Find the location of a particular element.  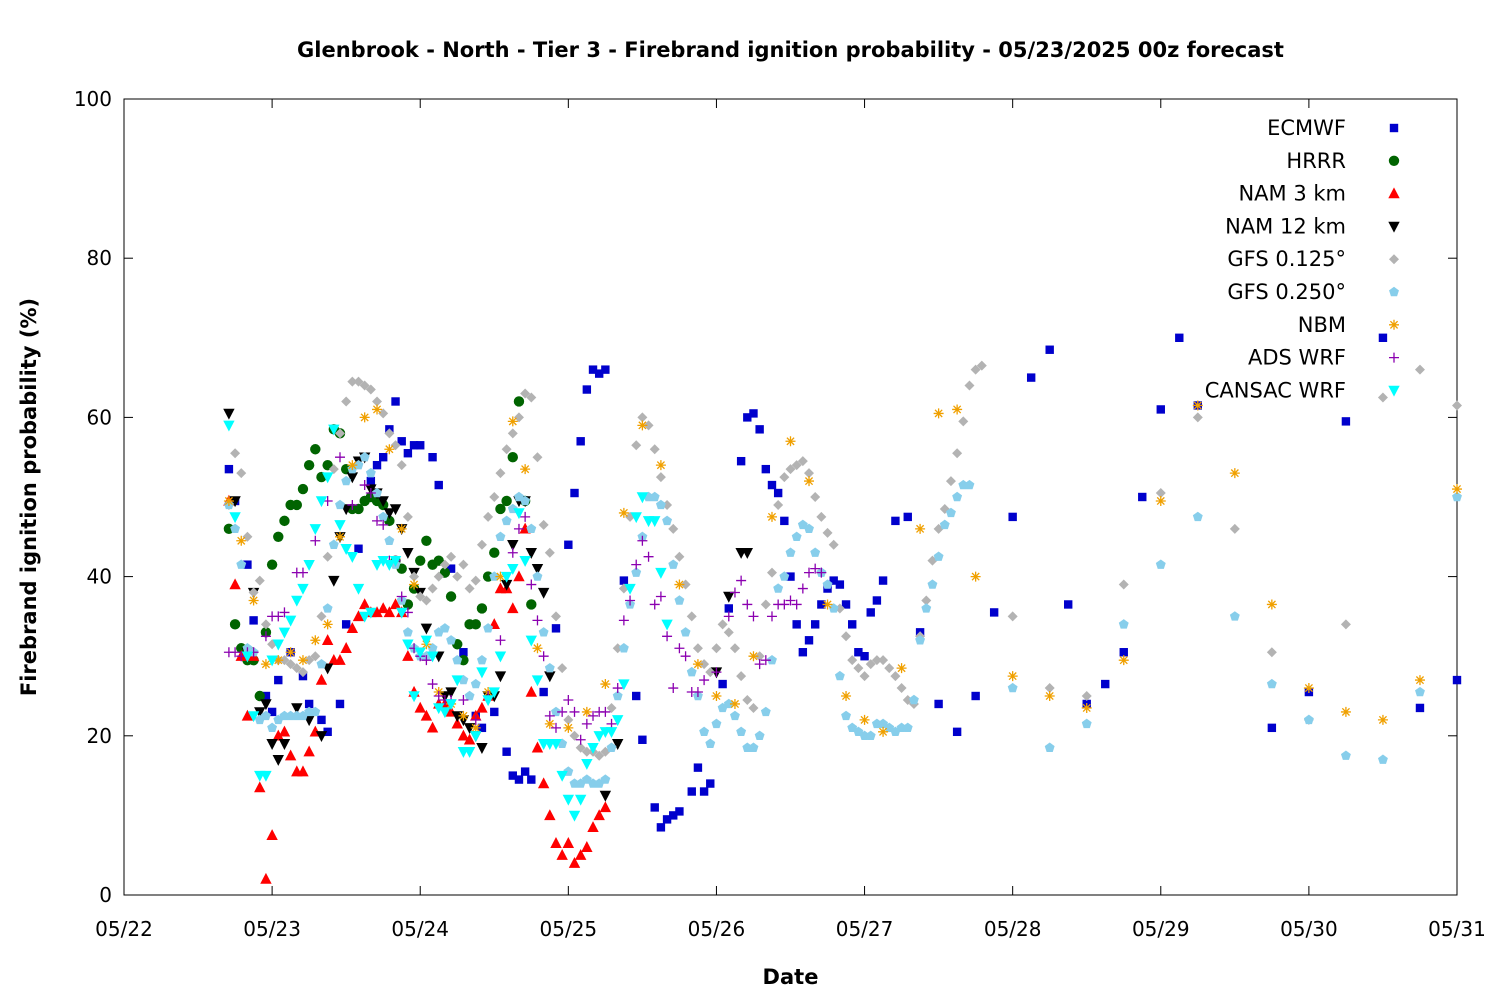

x-tick-label: 05/26 is located at coordinates (717, 929).